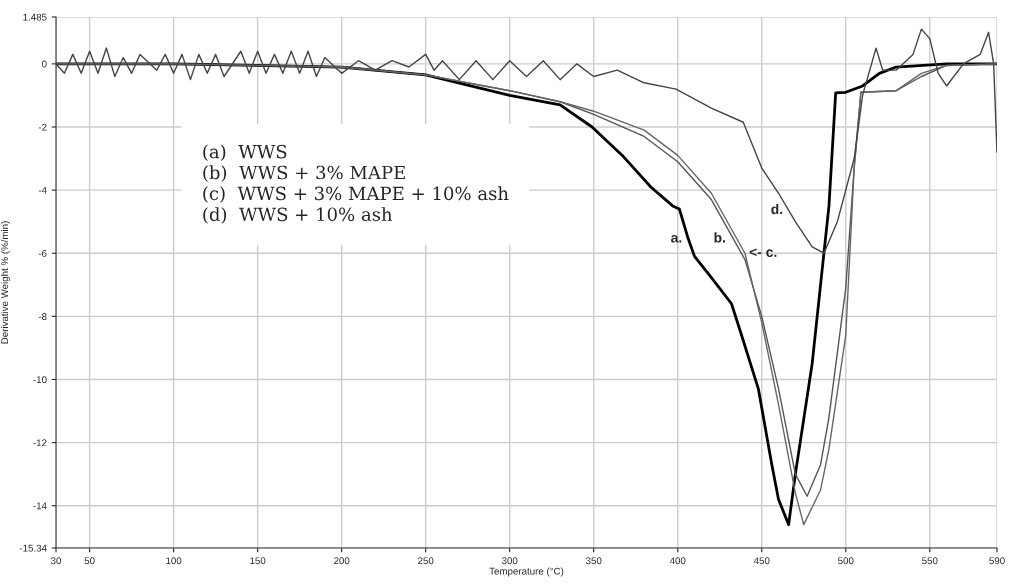 This screenshot has width=1013, height=588. I want to click on x-tick-label: 450, so click(761, 561).